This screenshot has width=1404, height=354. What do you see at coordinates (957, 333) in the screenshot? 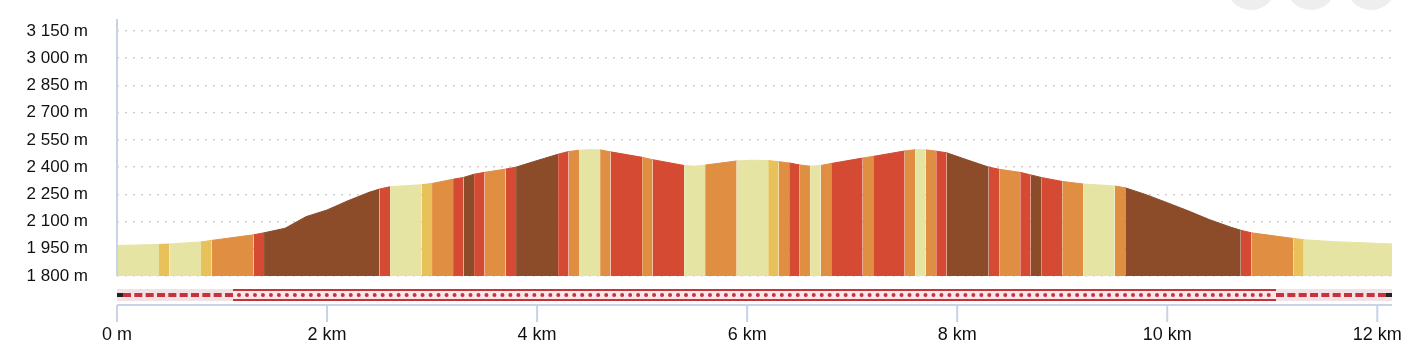
I see `x-tick-label: 8 km` at bounding box center [957, 333].